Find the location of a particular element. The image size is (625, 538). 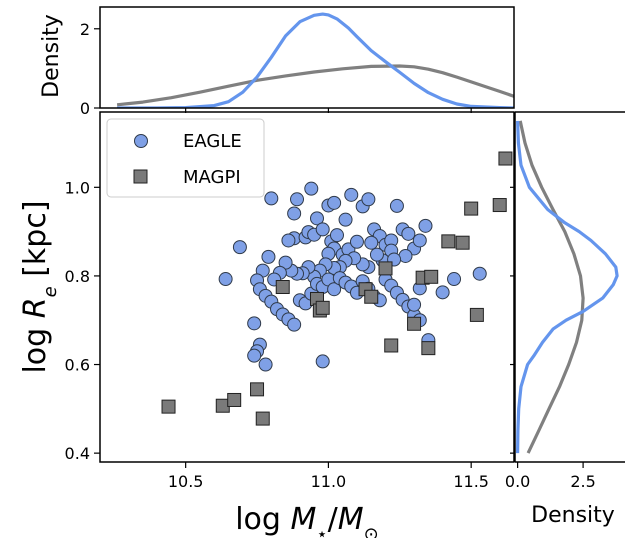

right-density-panel: 0.0 2.5 Density is located at coordinates (565, 319).